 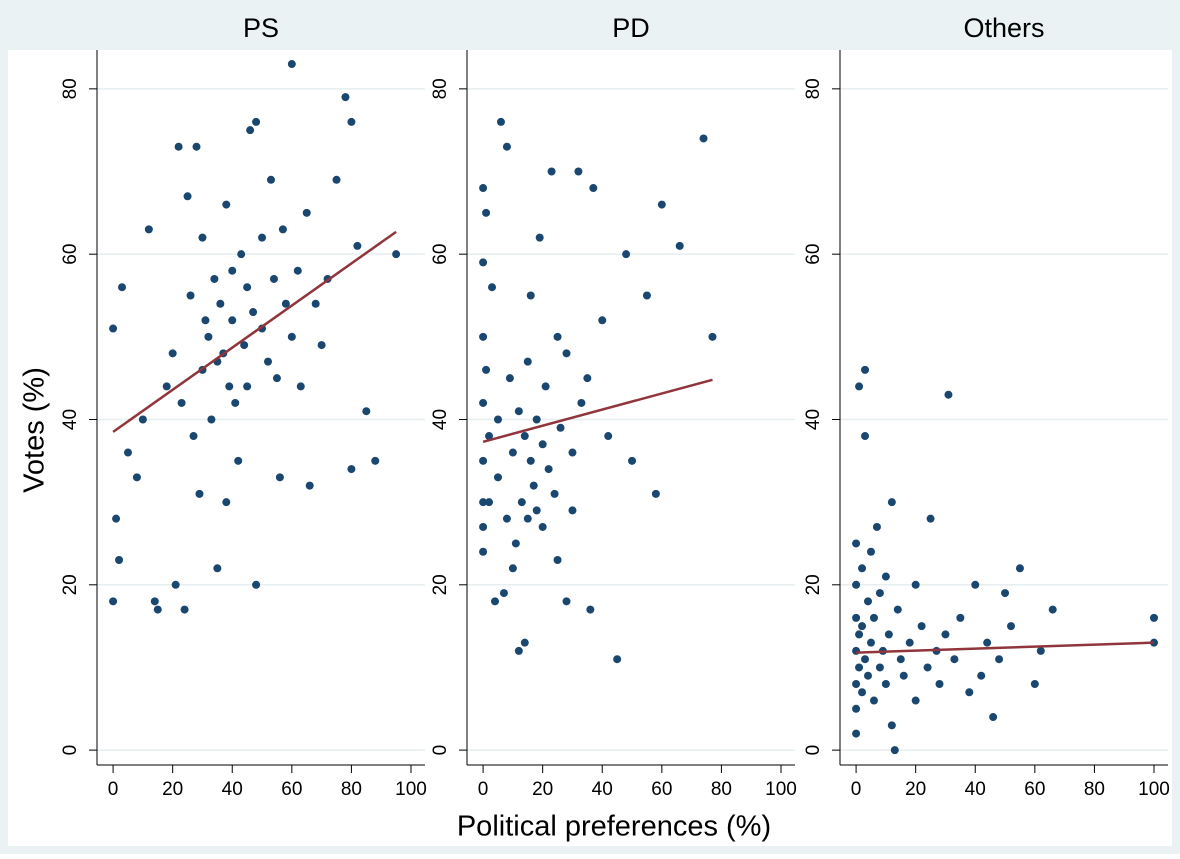 What do you see at coordinates (813, 88) in the screenshot?
I see `y-tick-label: 80` at bounding box center [813, 88].